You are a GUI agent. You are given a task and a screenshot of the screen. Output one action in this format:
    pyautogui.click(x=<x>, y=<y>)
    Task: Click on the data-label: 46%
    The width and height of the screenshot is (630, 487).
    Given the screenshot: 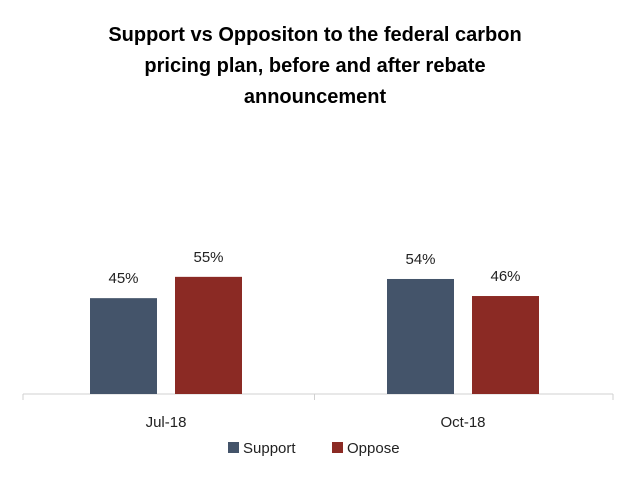 What is the action you would take?
    pyautogui.click(x=505, y=276)
    